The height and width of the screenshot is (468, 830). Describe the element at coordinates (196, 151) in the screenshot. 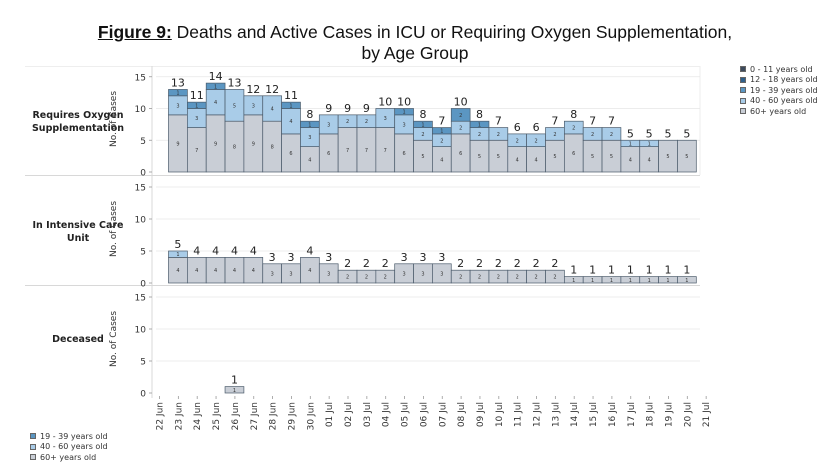

I see `segment-label: 7` at that location.